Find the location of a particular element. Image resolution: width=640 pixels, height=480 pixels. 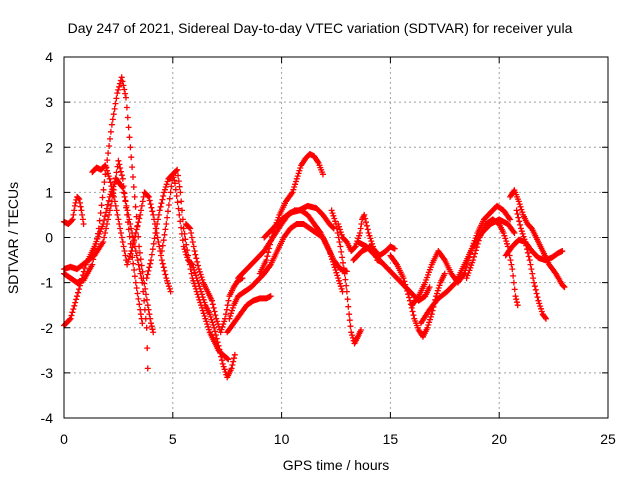

y-tick-label: 3 is located at coordinates (49, 102).